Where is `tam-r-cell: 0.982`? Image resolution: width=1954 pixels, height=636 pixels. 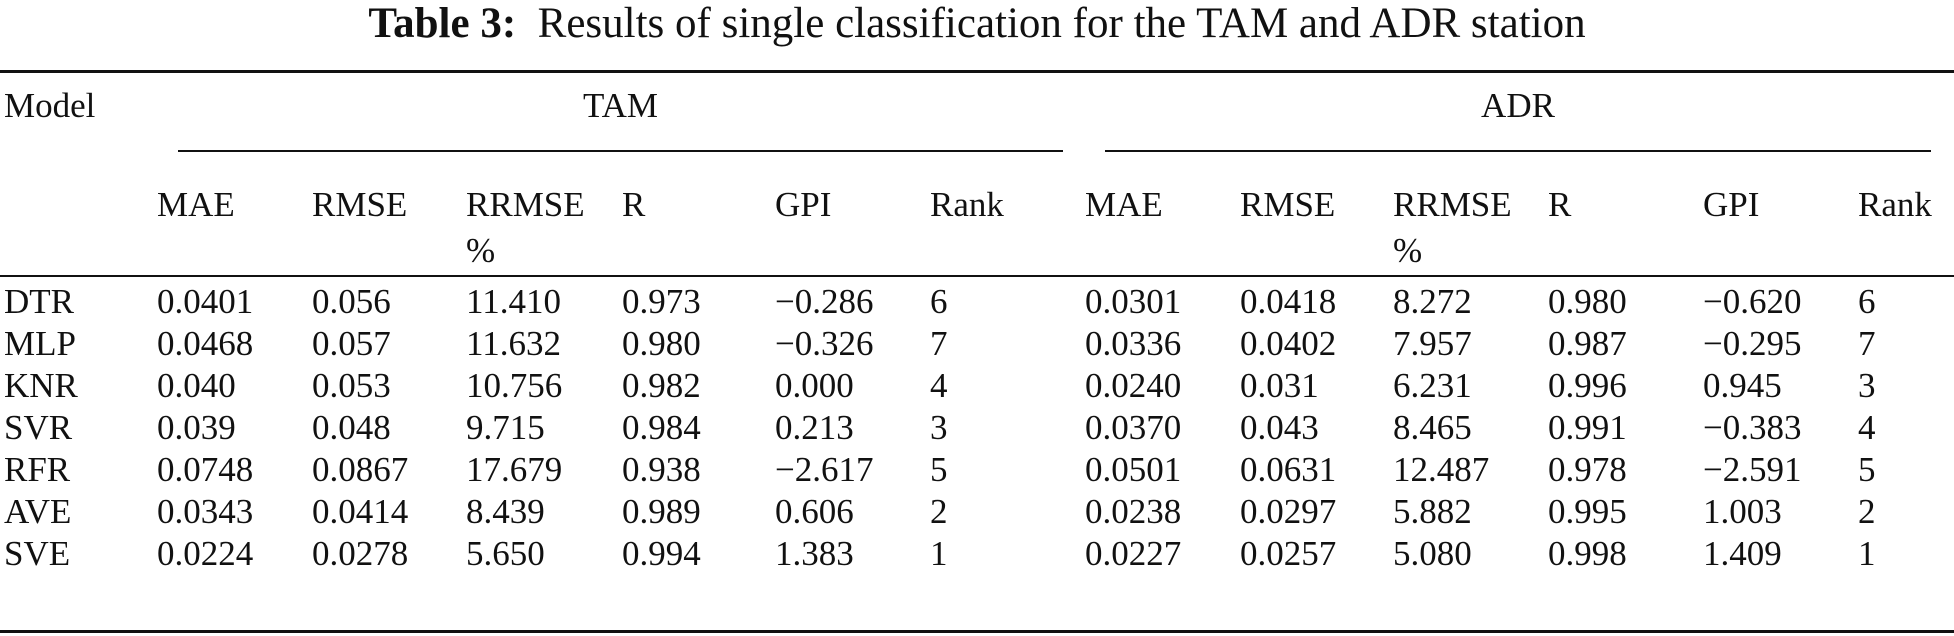
tam-r-cell: 0.982 is located at coordinates (661, 385).